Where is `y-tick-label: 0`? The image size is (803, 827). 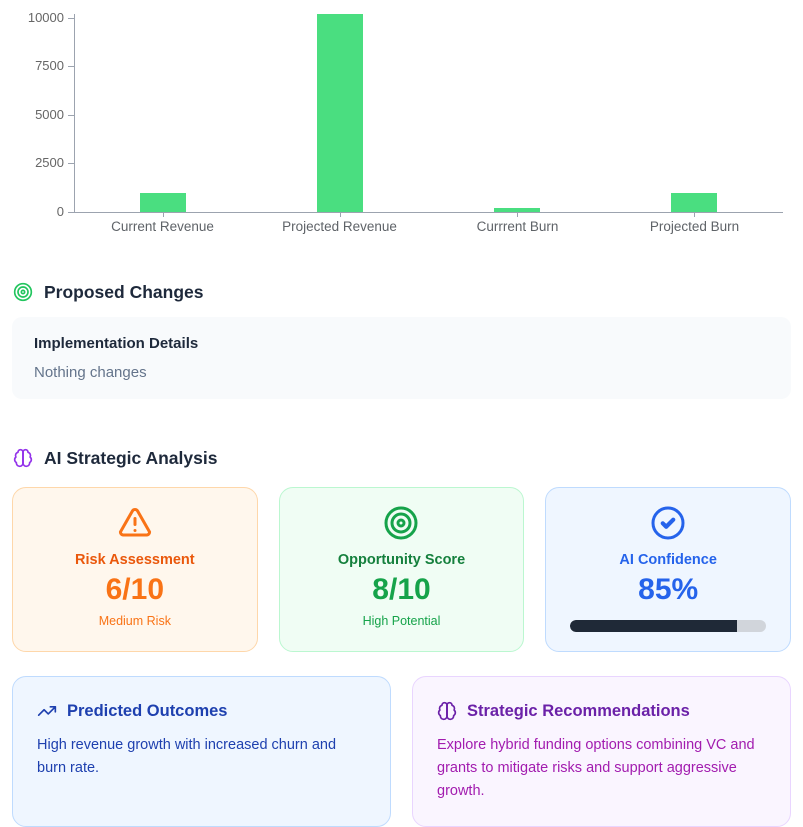 y-tick-label: 0 is located at coordinates (60, 211).